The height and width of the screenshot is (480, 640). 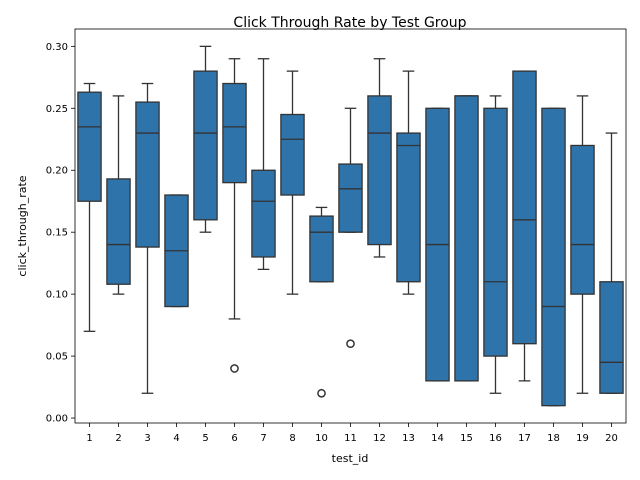 What do you see at coordinates (57, 171) in the screenshot?
I see `y-tick-label: 0.20` at bounding box center [57, 171].